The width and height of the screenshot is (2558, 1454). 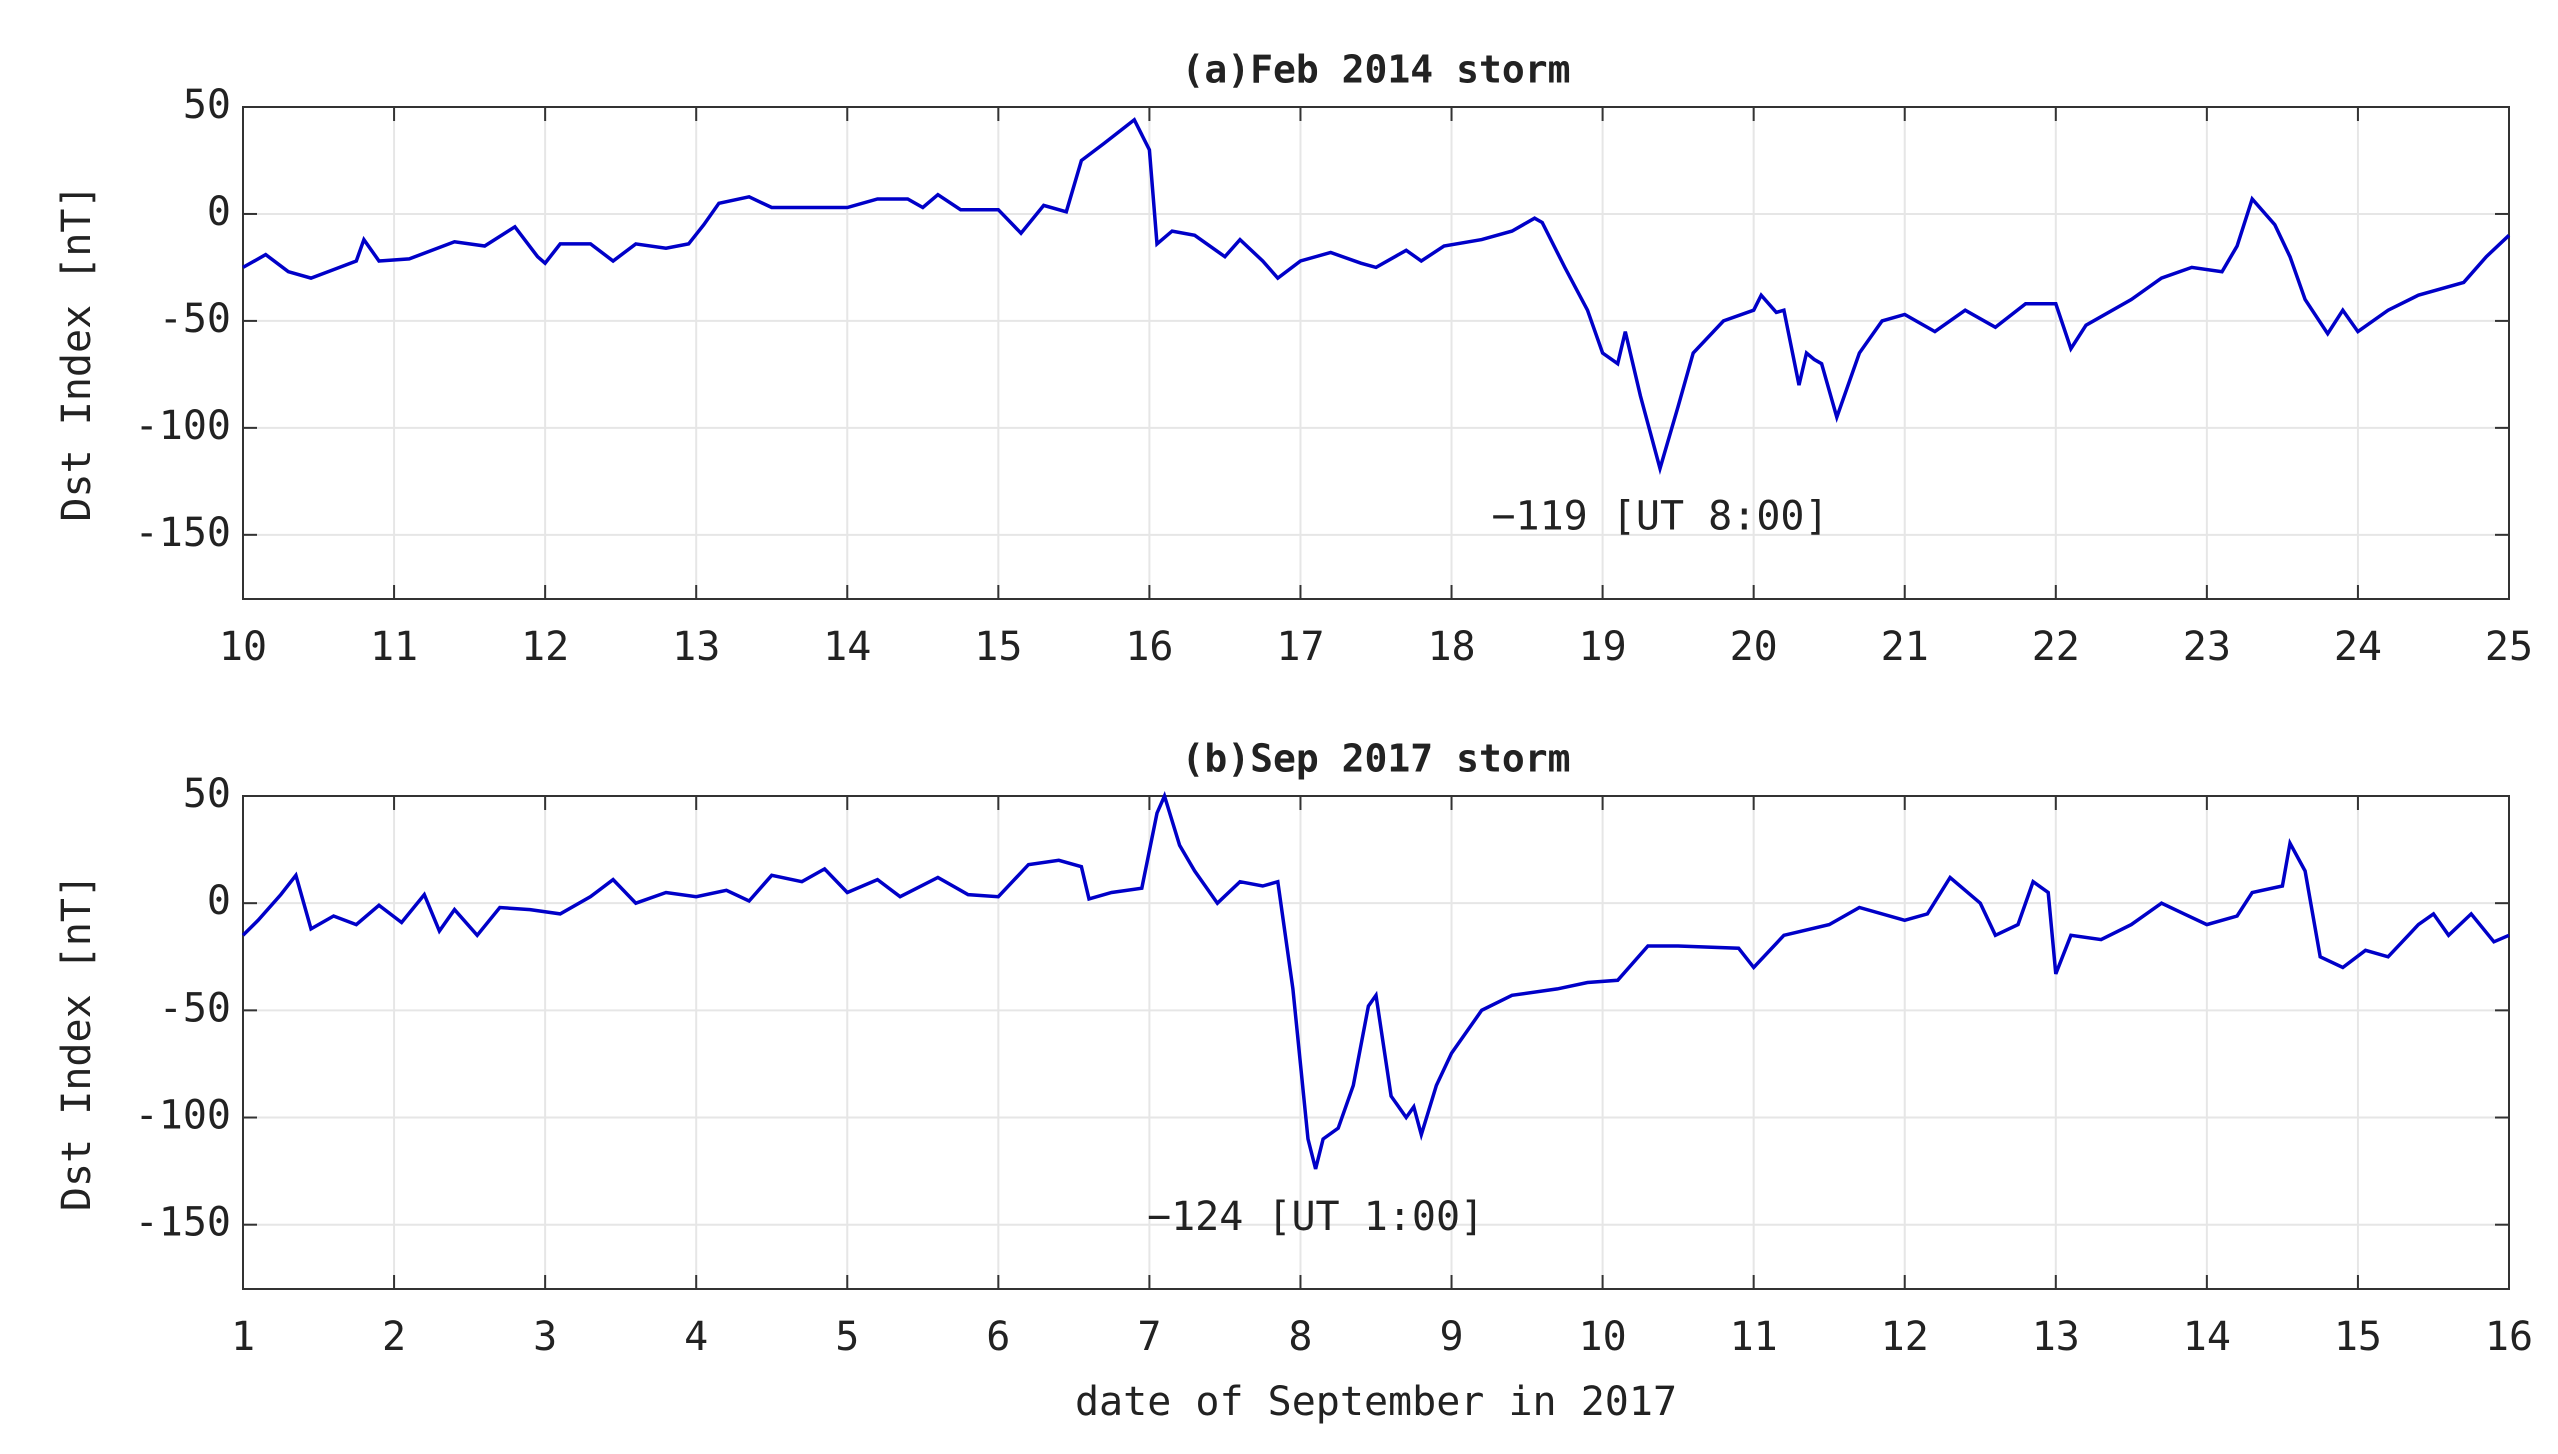 What do you see at coordinates (1376, 1402) in the screenshot?
I see `x-axis-label: date of September in 2017` at bounding box center [1376, 1402].